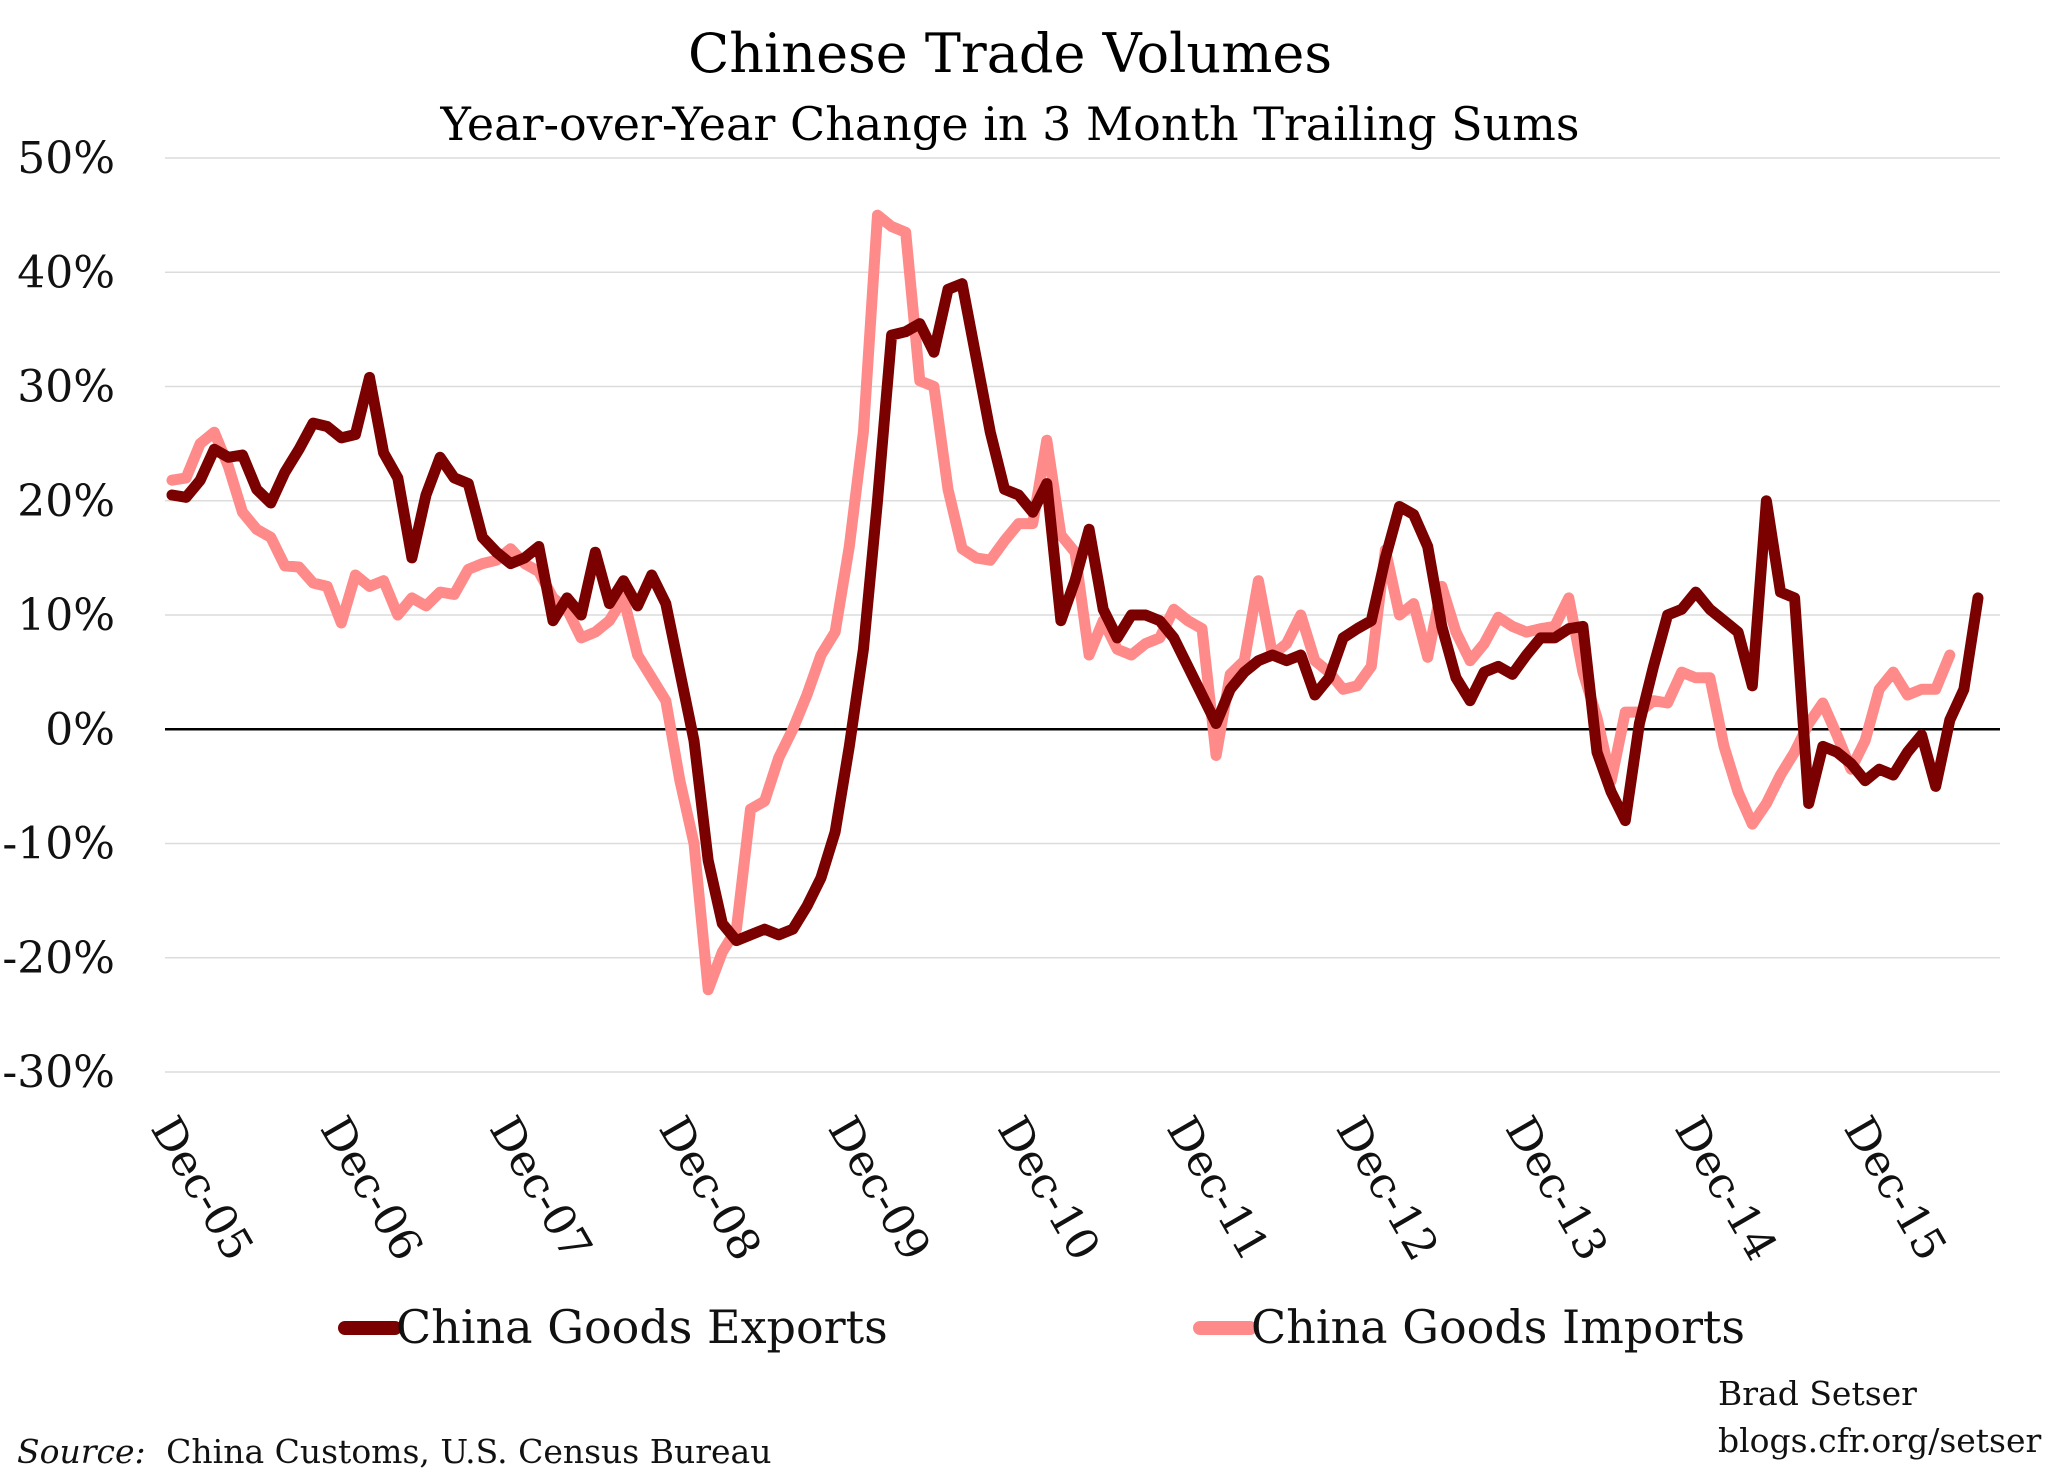 This screenshot has width=2049, height=1474. What do you see at coordinates (1817, 1393) in the screenshot?
I see `credit-name: Brad Setser` at bounding box center [1817, 1393].